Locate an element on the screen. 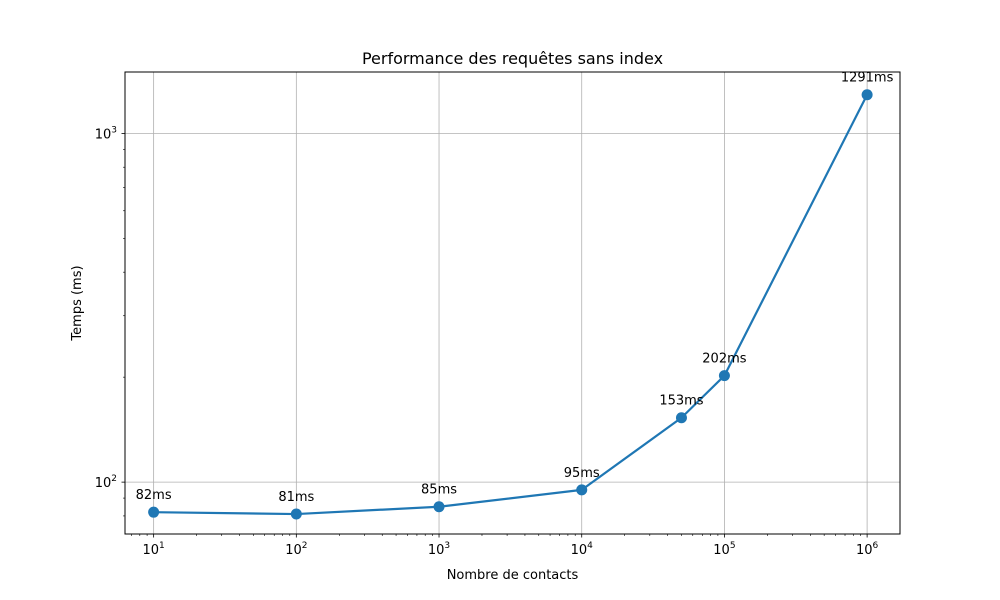 This screenshot has width=1000, height=600. data-label: 202ms is located at coordinates (724, 359).